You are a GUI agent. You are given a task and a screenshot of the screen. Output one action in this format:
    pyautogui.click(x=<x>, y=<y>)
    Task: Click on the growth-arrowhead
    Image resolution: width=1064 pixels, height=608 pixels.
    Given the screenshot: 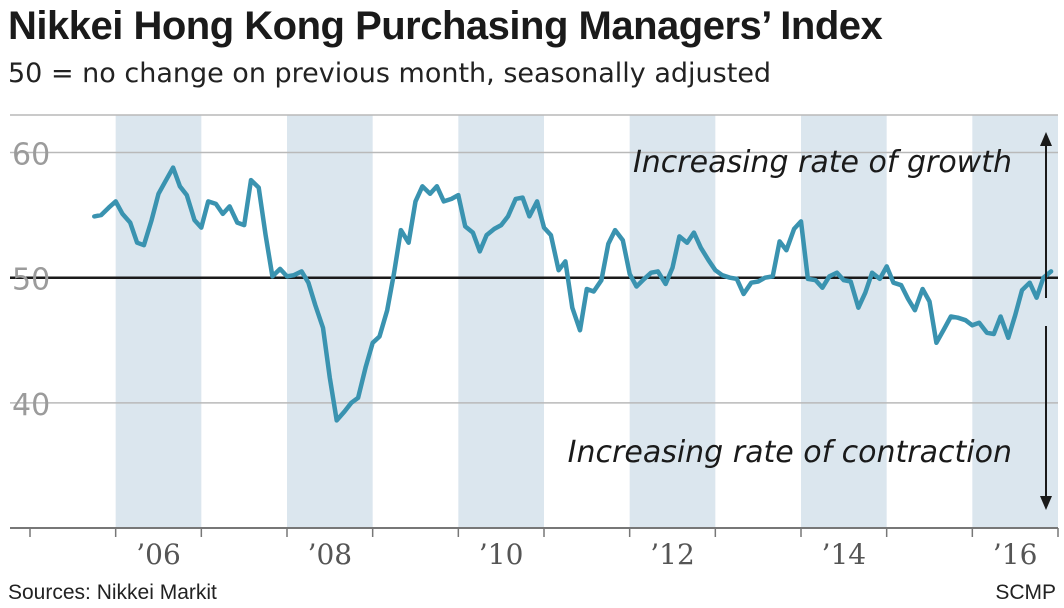 What is the action you would take?
    pyautogui.click(x=1046, y=139)
    